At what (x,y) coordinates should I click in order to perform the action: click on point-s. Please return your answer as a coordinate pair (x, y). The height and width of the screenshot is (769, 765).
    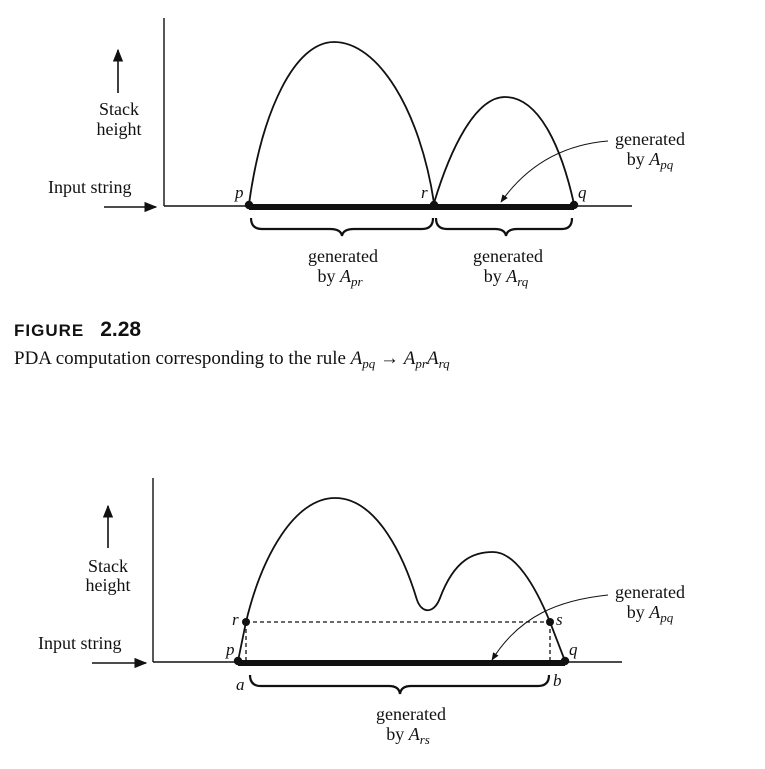
    Looking at the image, I should click on (550, 622).